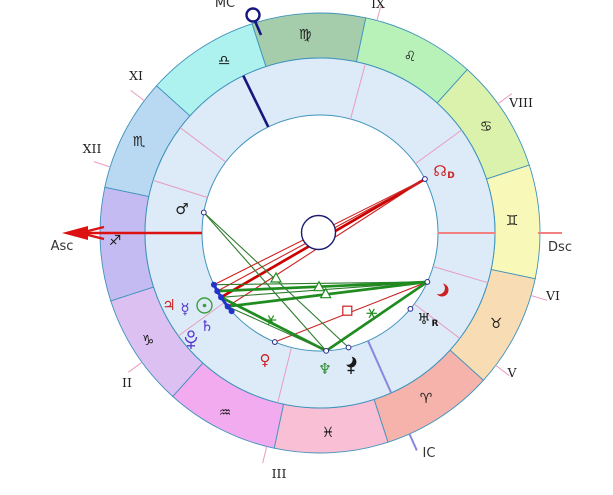 This screenshot has height=495, width=613. What do you see at coordinates (115, 241) in the screenshot?
I see `sign-glyph-sagittarius: ♐` at bounding box center [115, 241].